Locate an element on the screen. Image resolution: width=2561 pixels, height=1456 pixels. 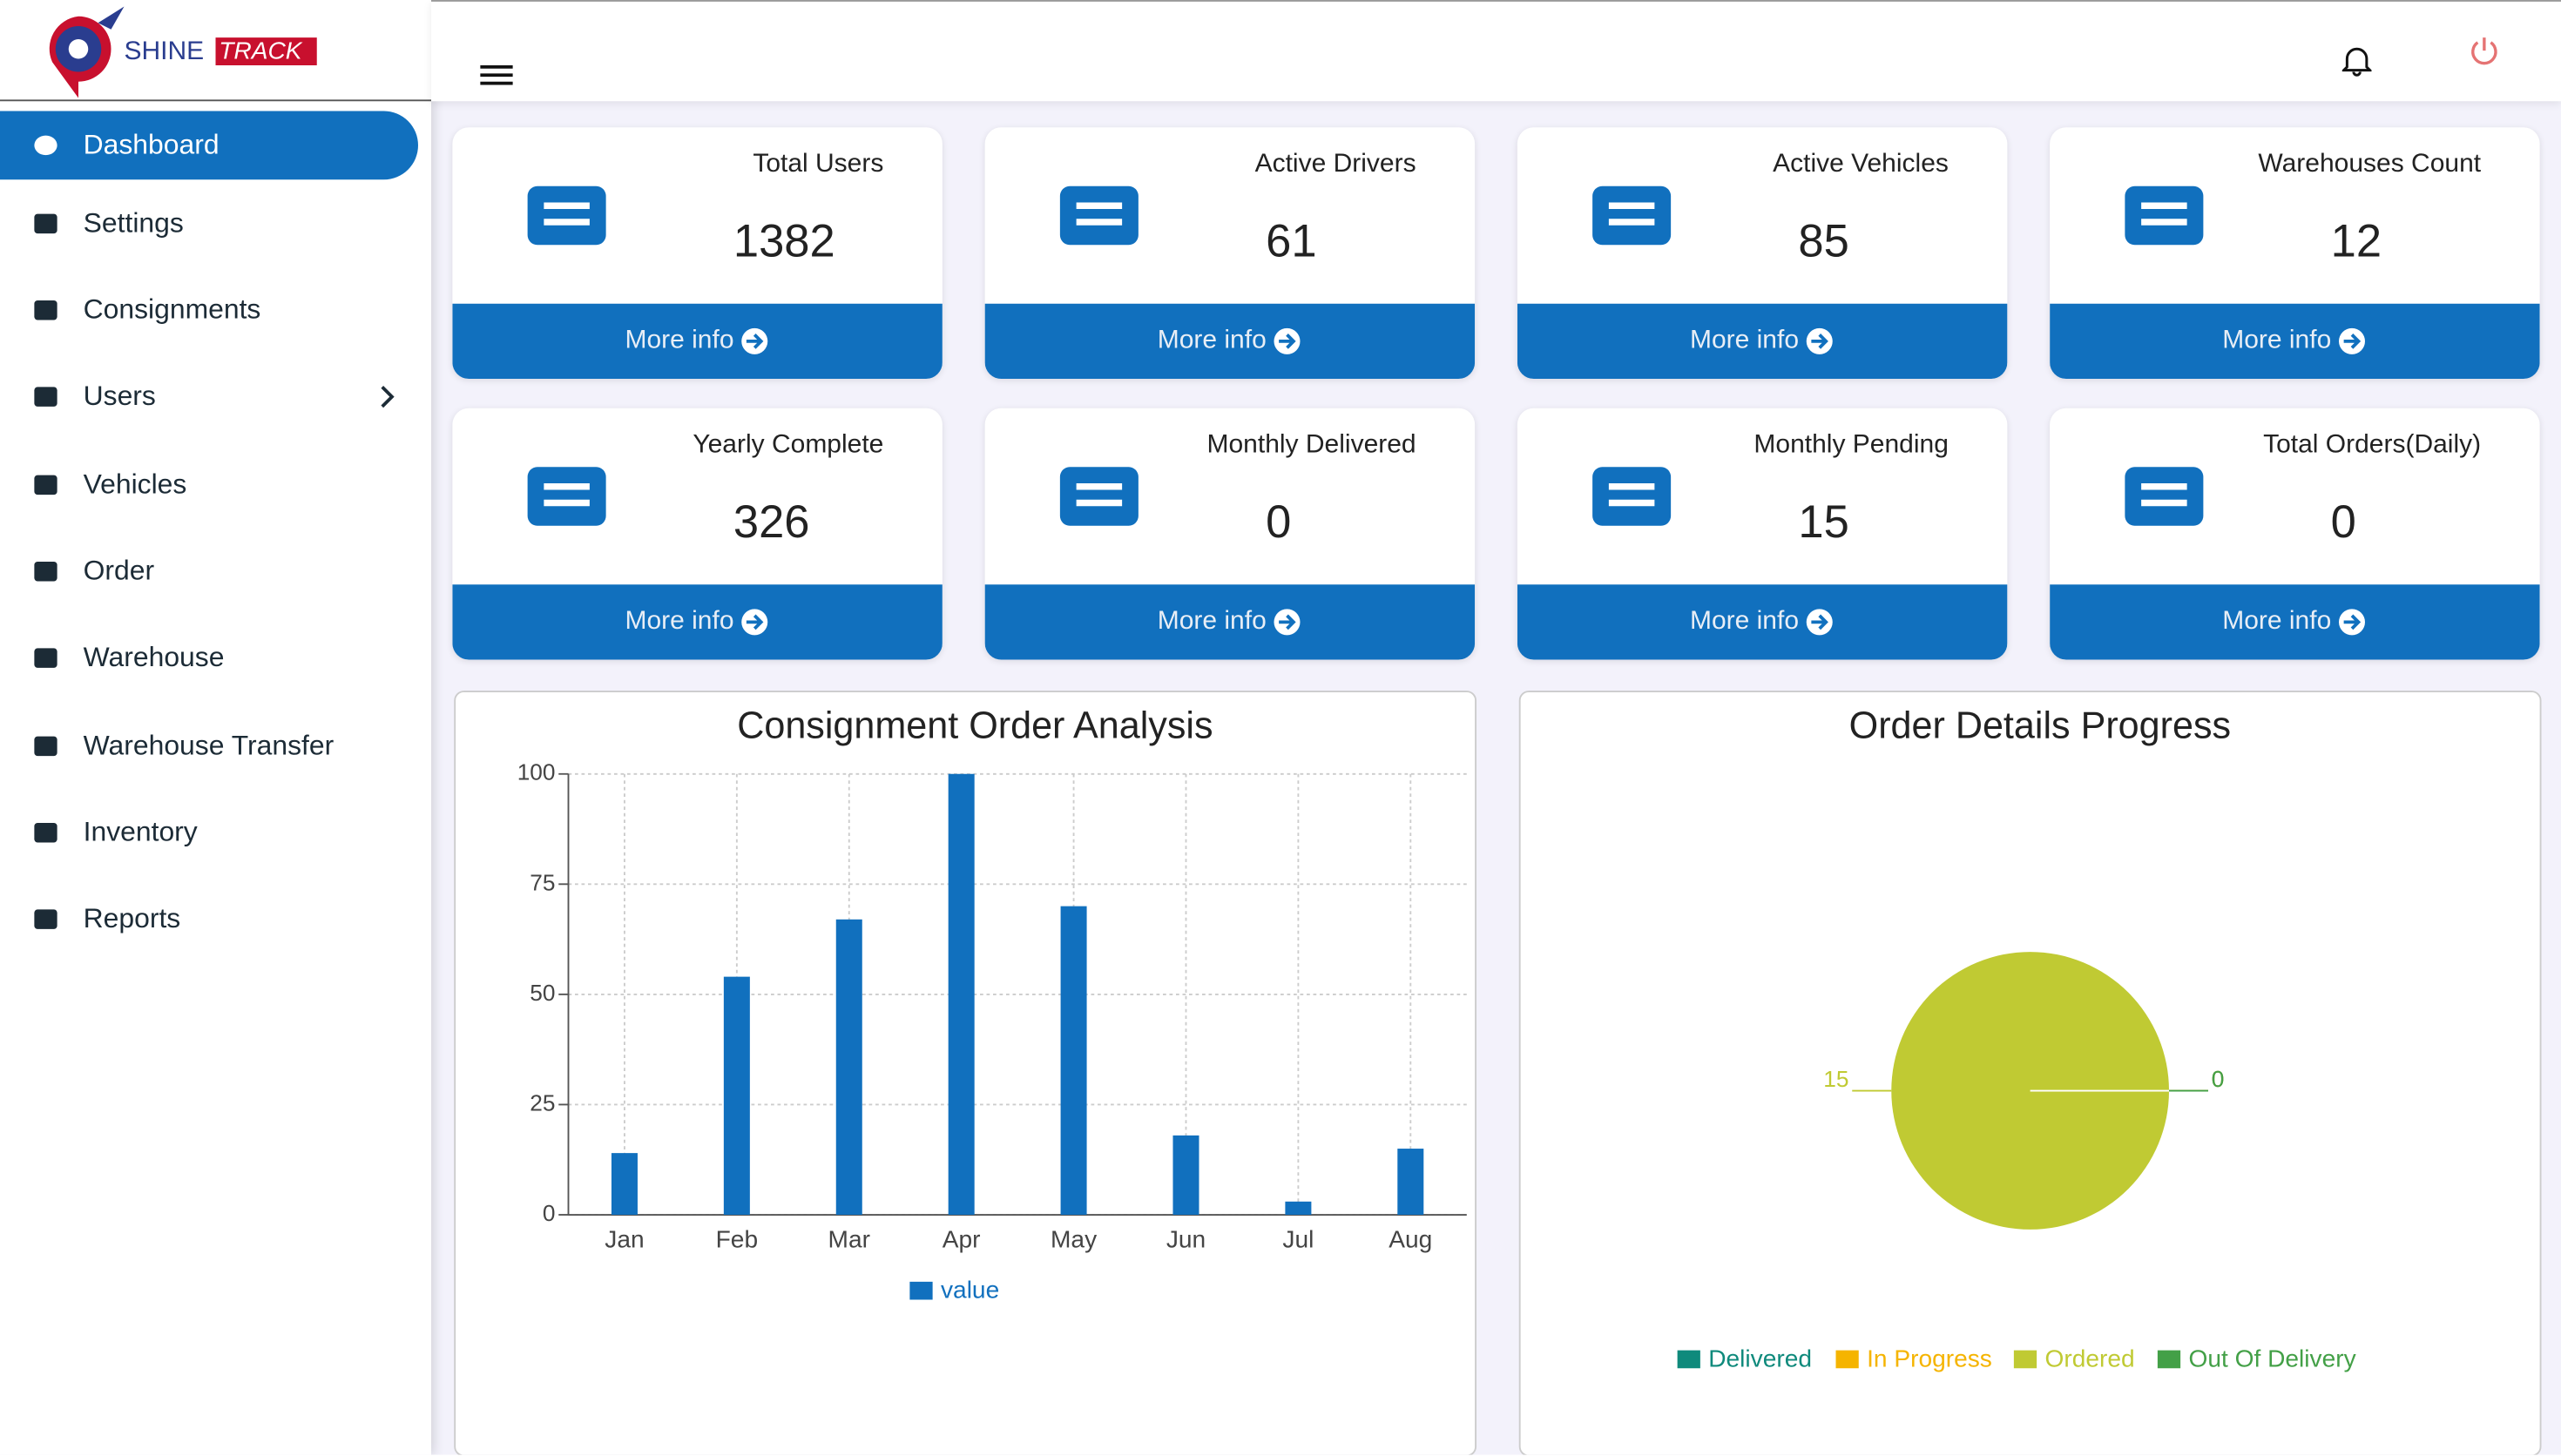
stat-card: Active Vehicles 85 More info is located at coordinates (1762, 253).